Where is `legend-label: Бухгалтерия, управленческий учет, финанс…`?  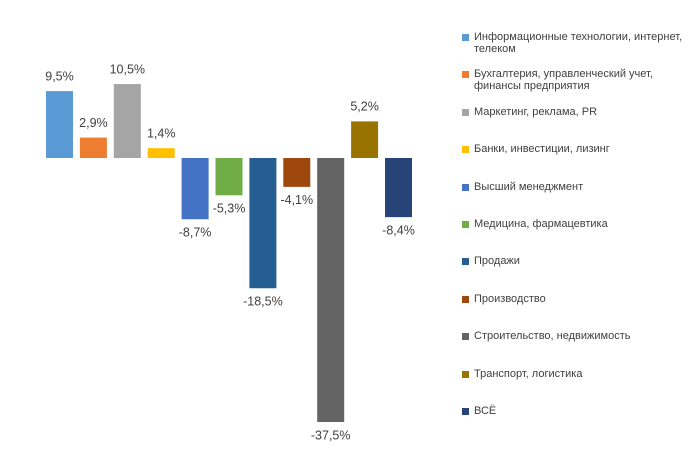 legend-label: Бухгалтерия, управленческий учет, финанс… is located at coordinates (563, 80).